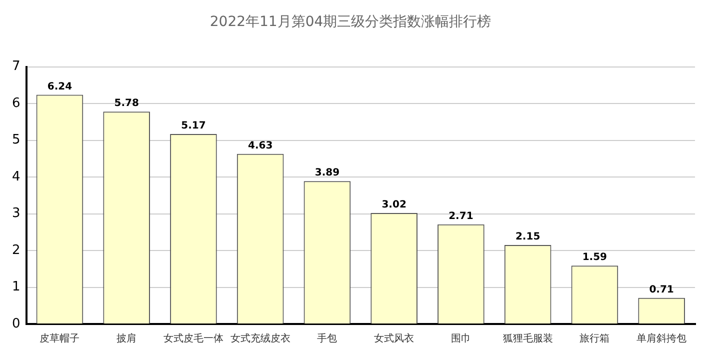  What do you see at coordinates (661, 338) in the screenshot?
I see `x-tick-label: 单肩斜挎包` at bounding box center [661, 338].